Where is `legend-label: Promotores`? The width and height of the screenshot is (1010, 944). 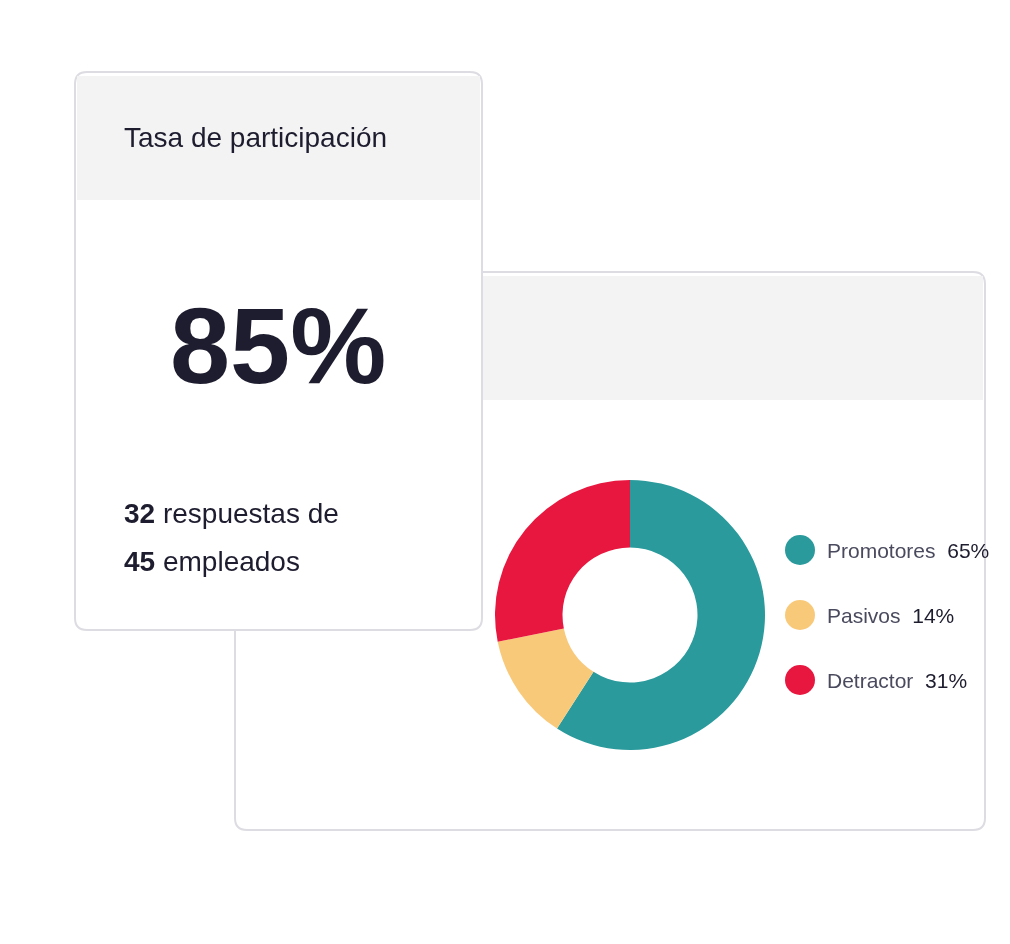
legend-label: Promotores is located at coordinates (881, 550).